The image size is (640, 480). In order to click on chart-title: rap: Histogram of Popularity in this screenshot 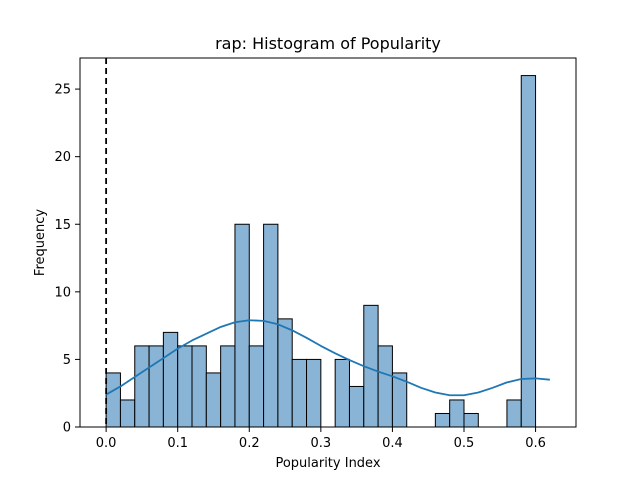, I will do `click(328, 43)`.